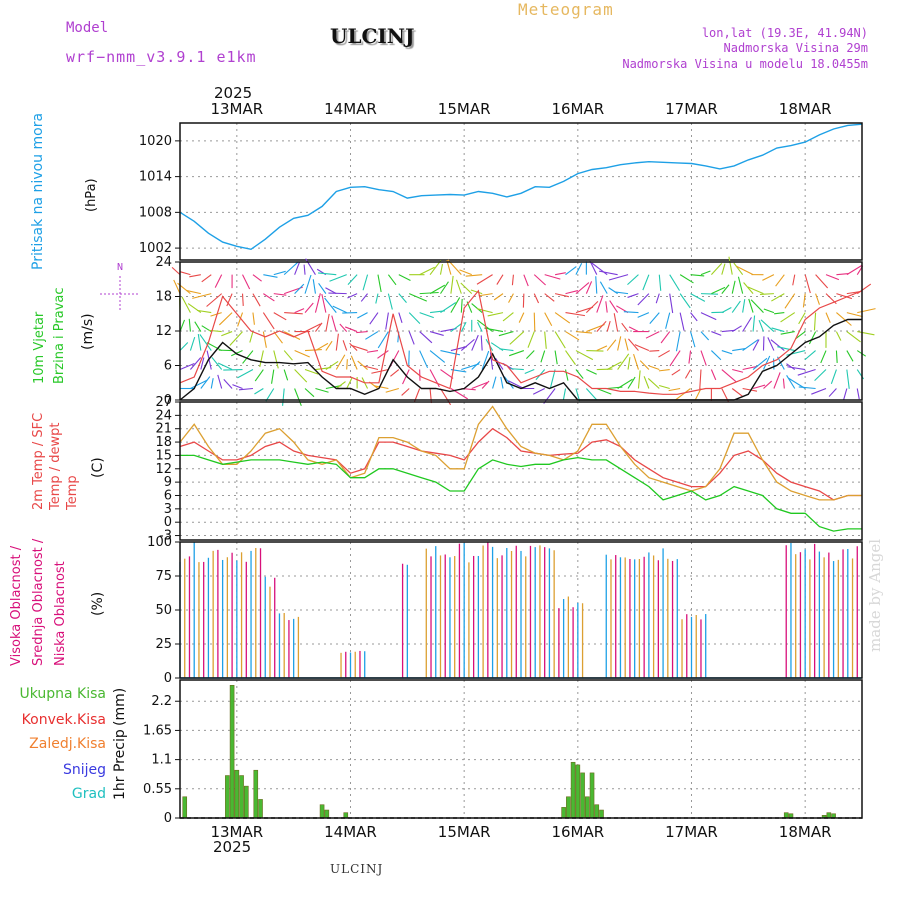 The image size is (900, 904). What do you see at coordinates (157, 789) in the screenshot?
I see `precip-tick-label: 0.55` at bounding box center [157, 789].